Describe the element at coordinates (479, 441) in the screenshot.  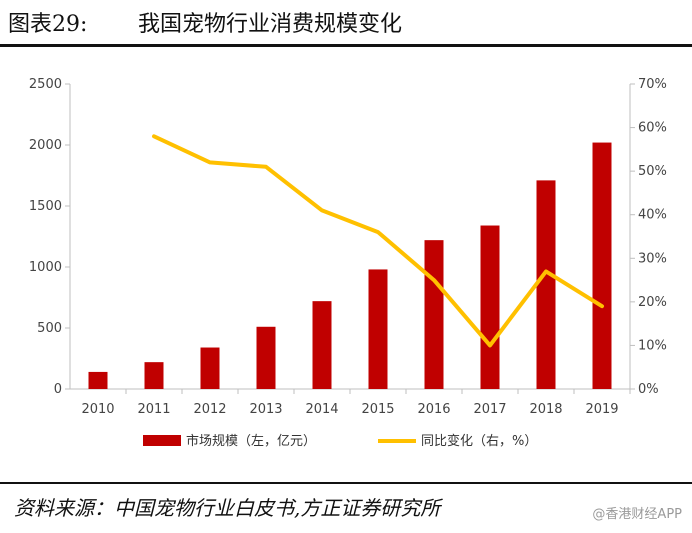
I see `legend-label-line: 同比变化（右，%）` at that location.